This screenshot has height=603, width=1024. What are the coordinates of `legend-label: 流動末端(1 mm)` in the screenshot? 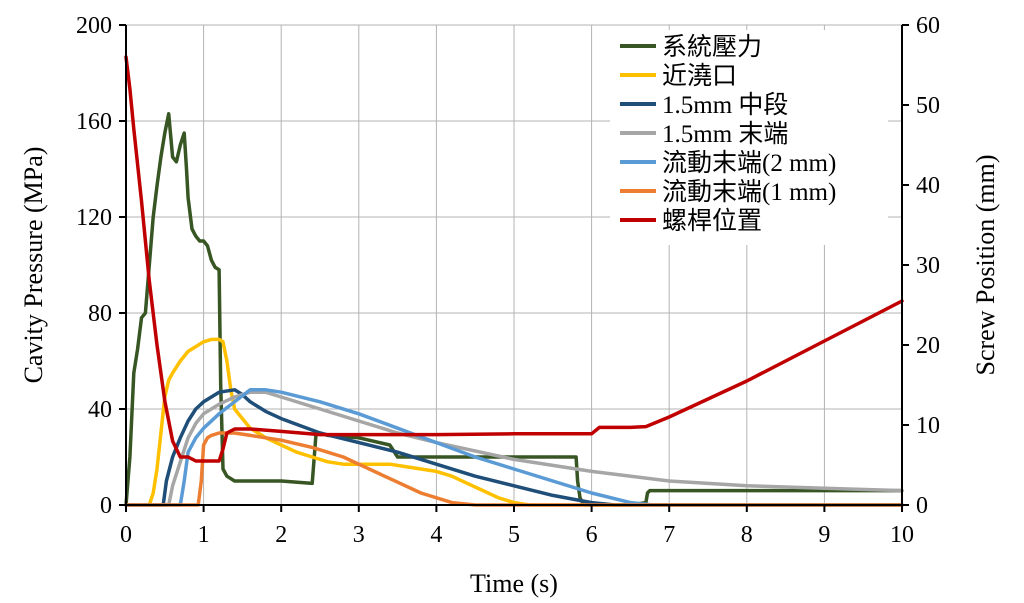 It's located at (749, 192).